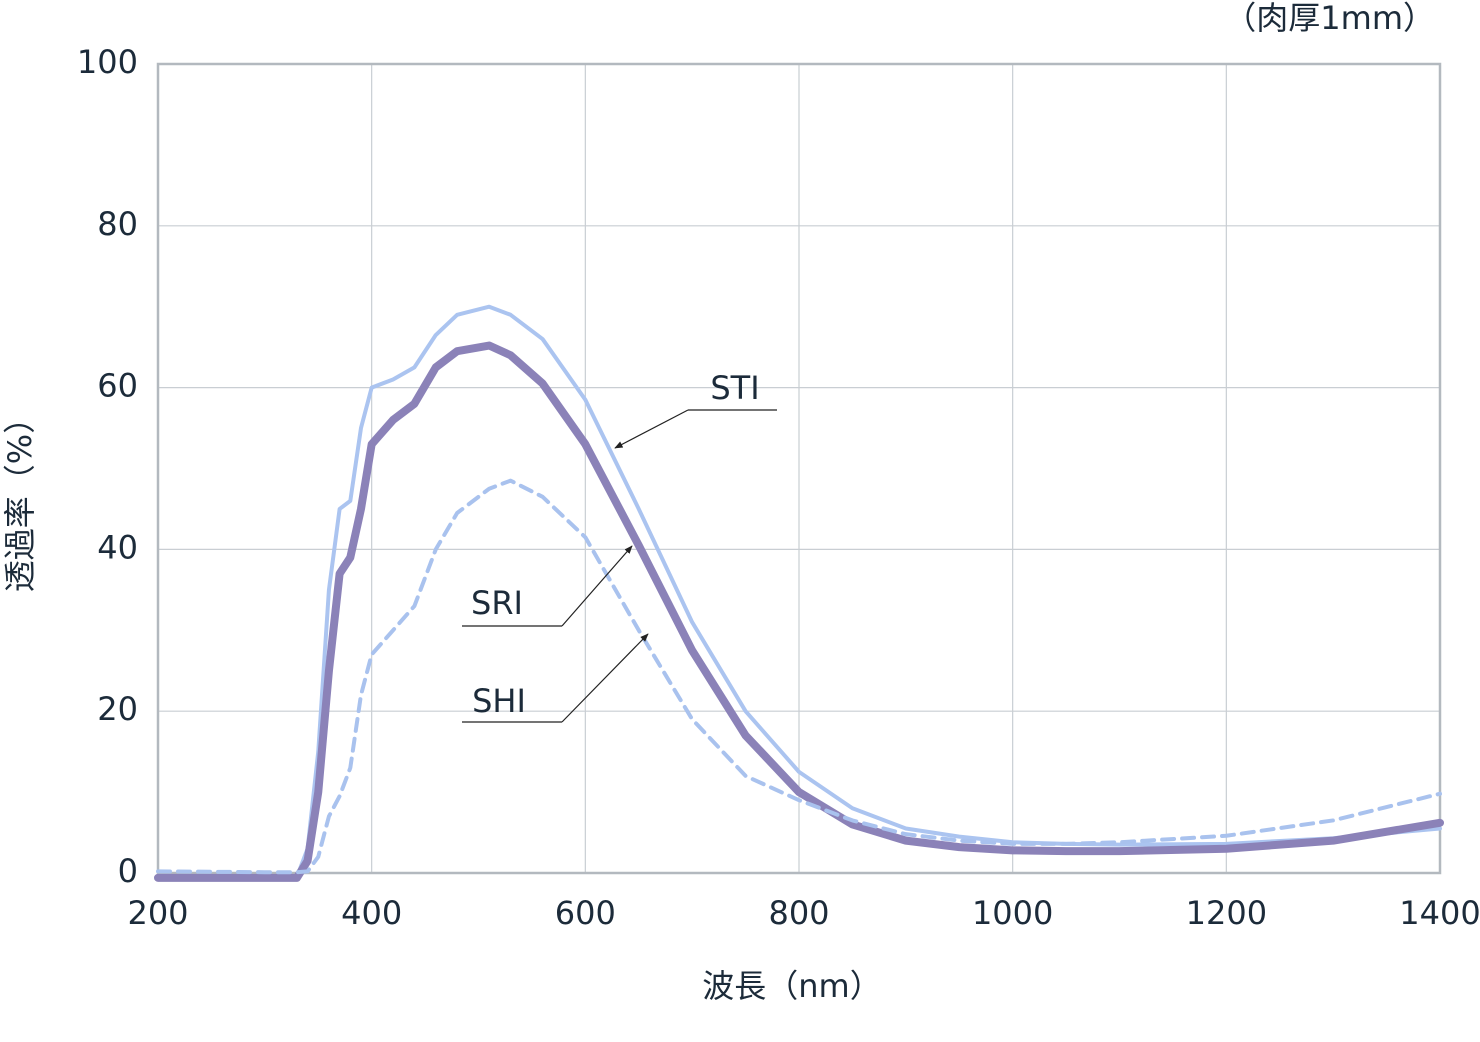 This screenshot has height=1042, width=1480. What do you see at coordinates (20, 497) in the screenshot?
I see `y-axis-label: 透過率（%）` at bounding box center [20, 497].